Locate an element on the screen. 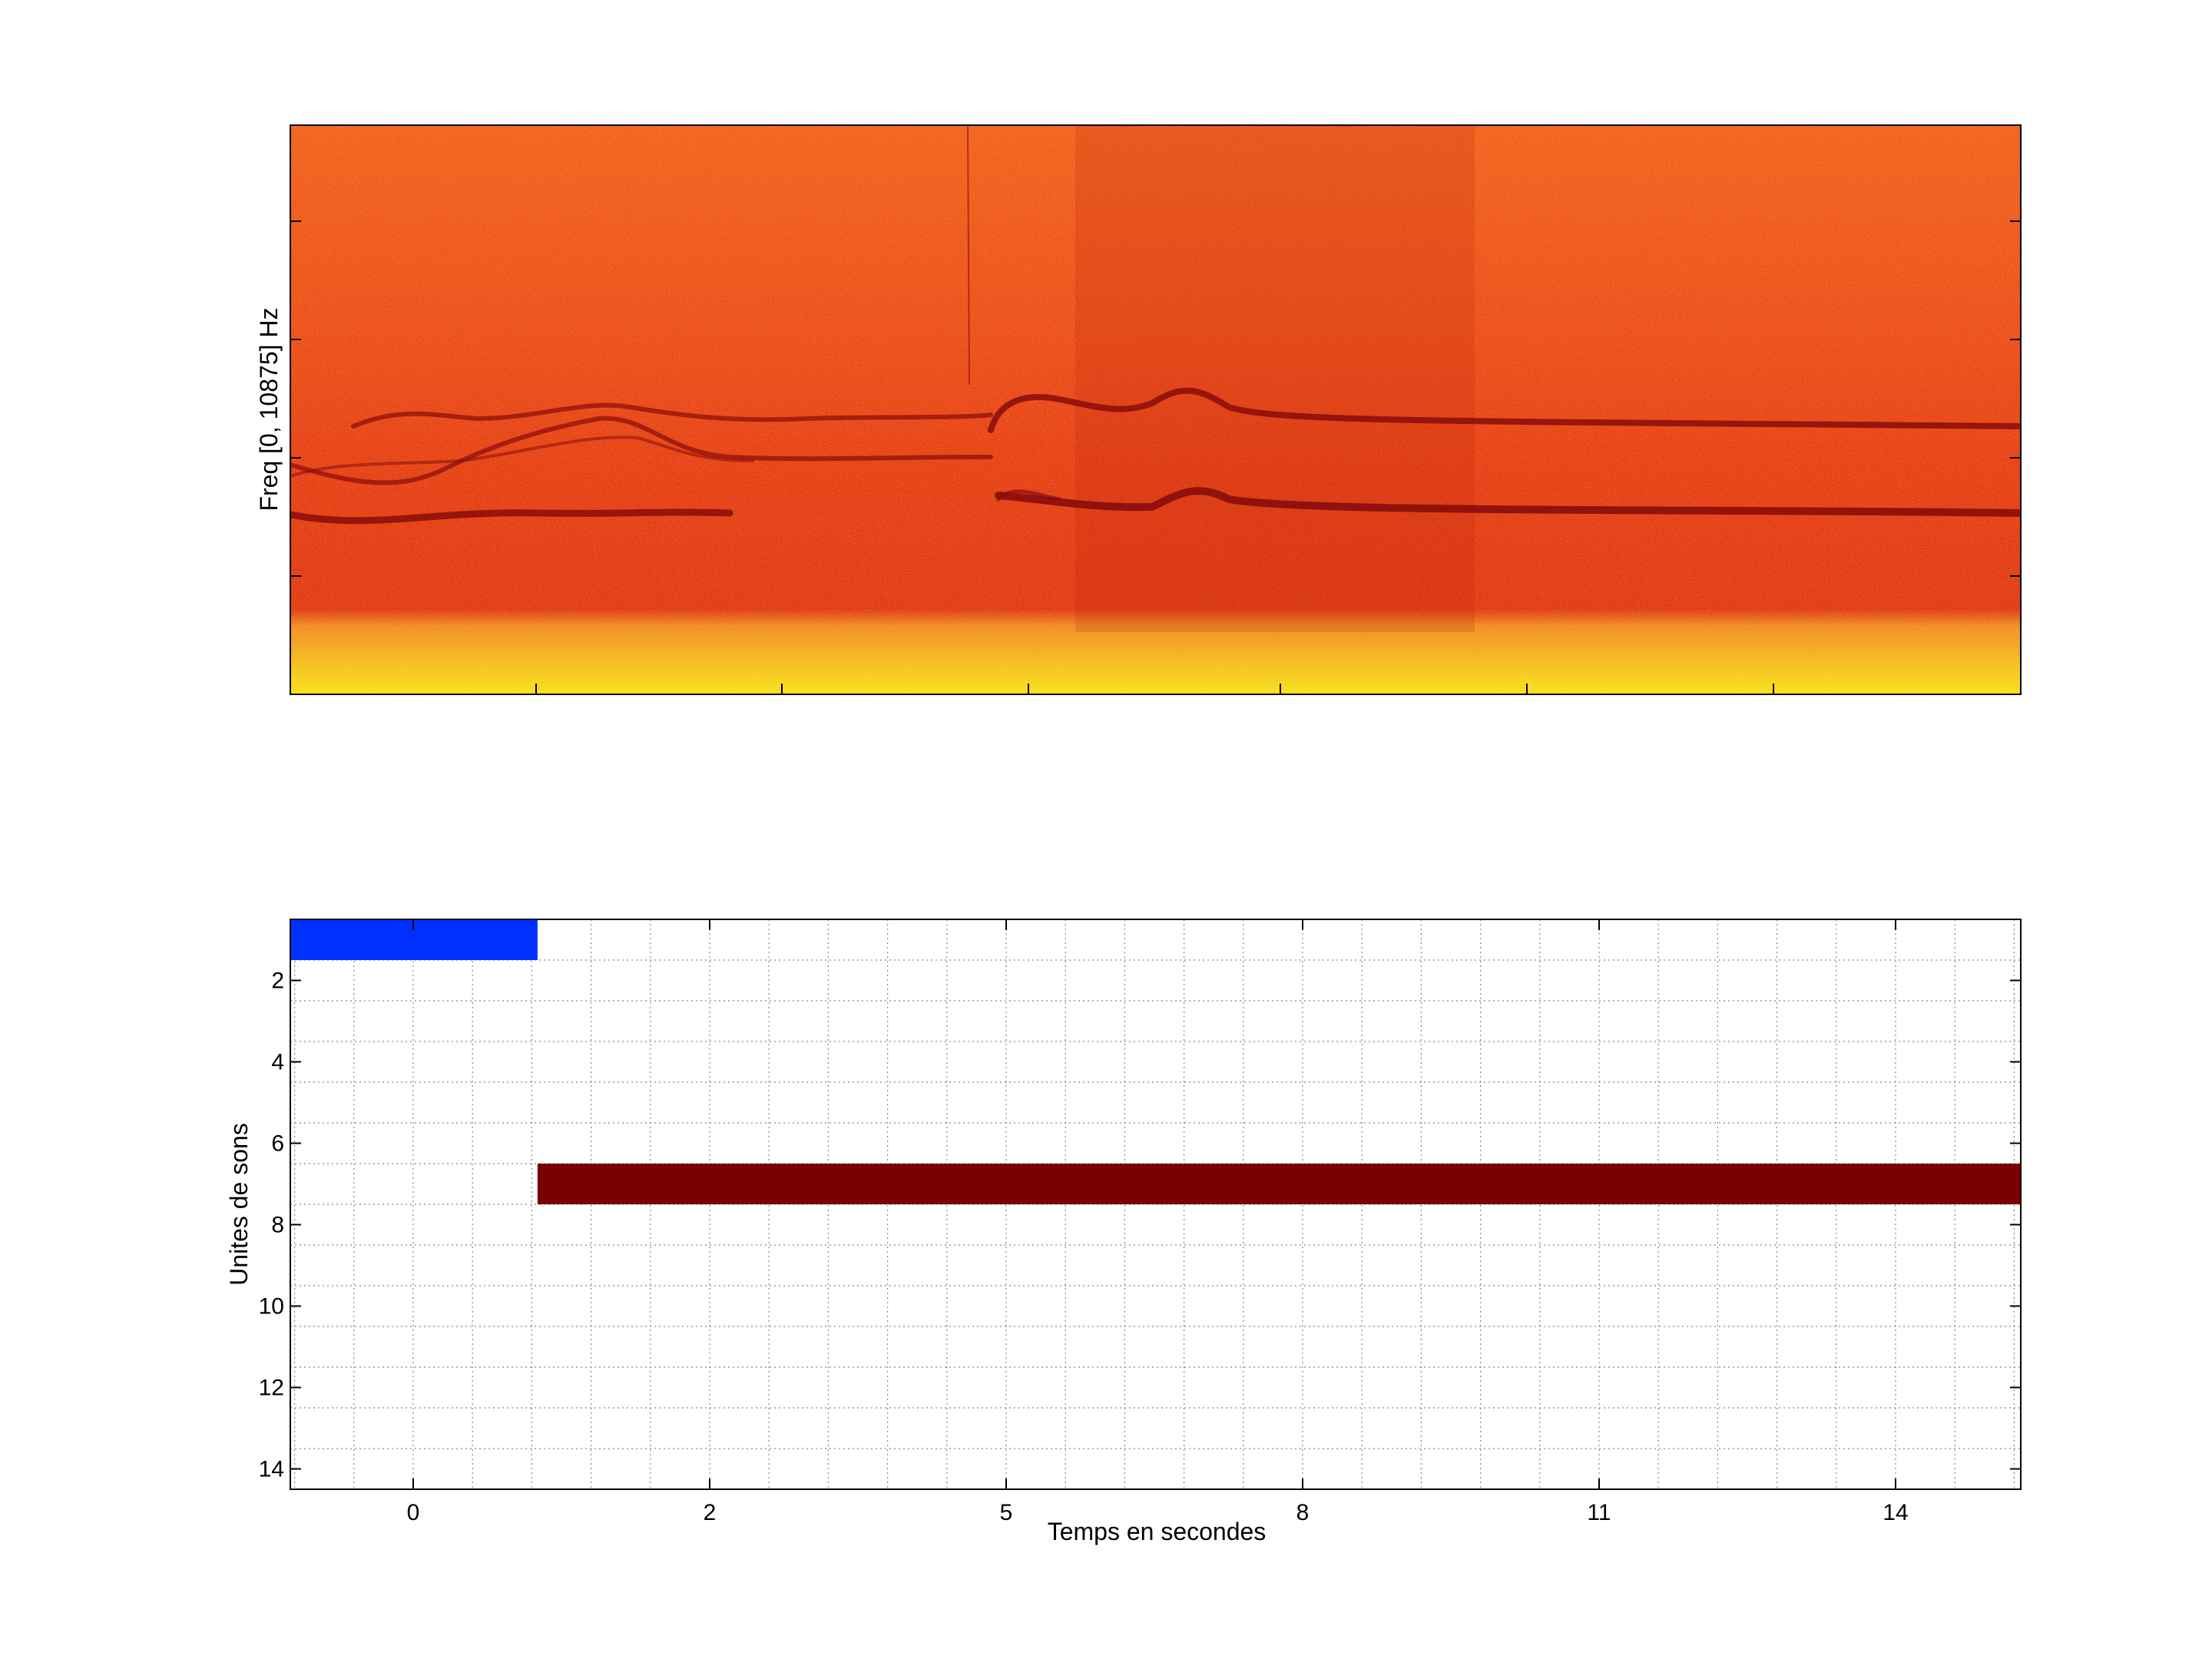  units-x-axis-label: Temps en secondes is located at coordinates (1158, 1531).